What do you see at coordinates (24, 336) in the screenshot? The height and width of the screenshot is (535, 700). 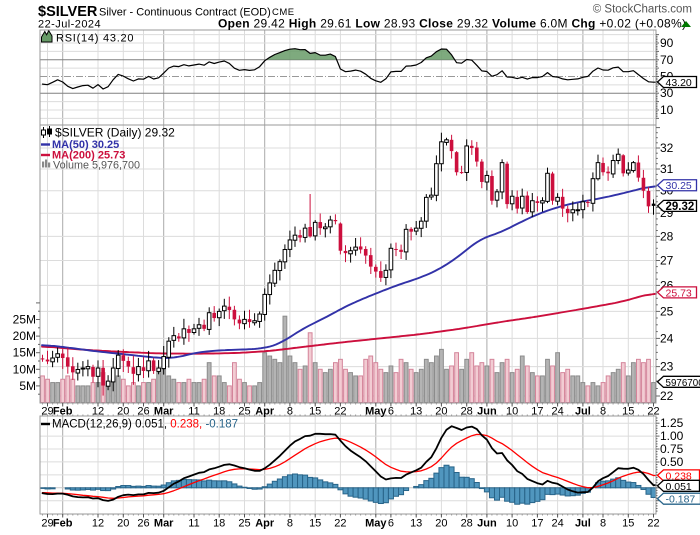 I see `svg-text: 20M` at bounding box center [24, 336].